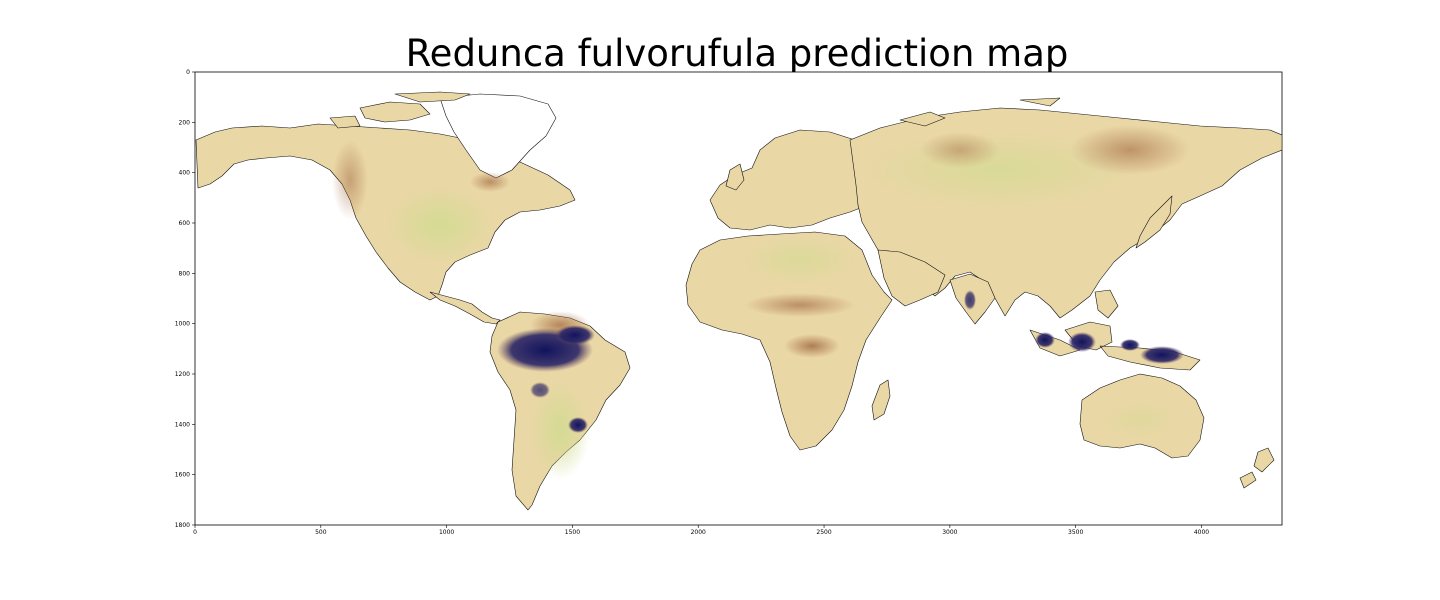  I want to click on x-tick-label: 1500, so click(572, 532).